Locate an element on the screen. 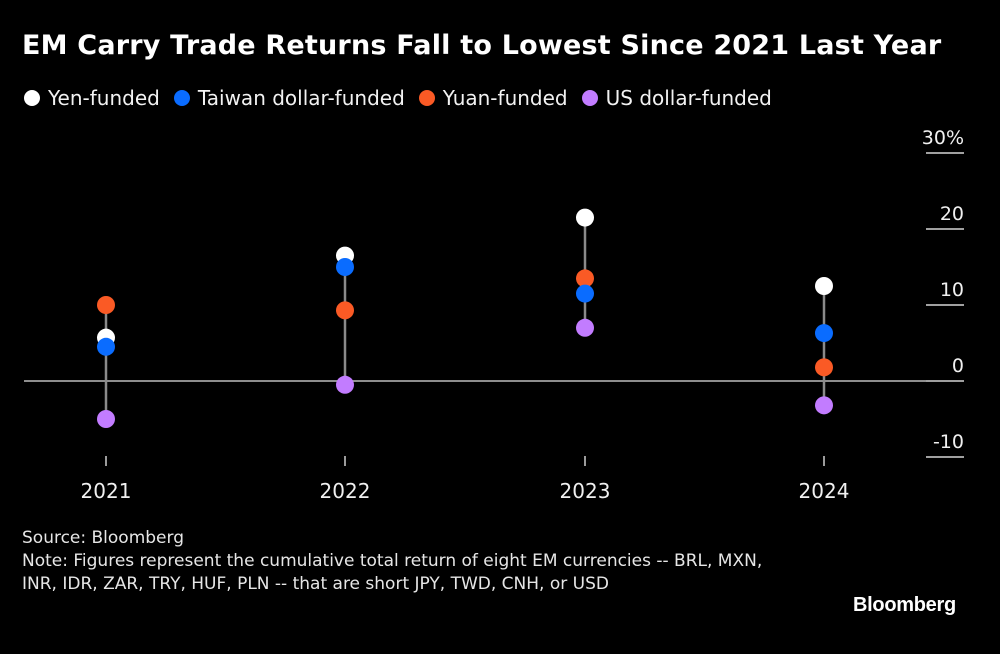  legend-label-taiwan-dollar: Taiwan dollar-funded is located at coordinates (301, 98).